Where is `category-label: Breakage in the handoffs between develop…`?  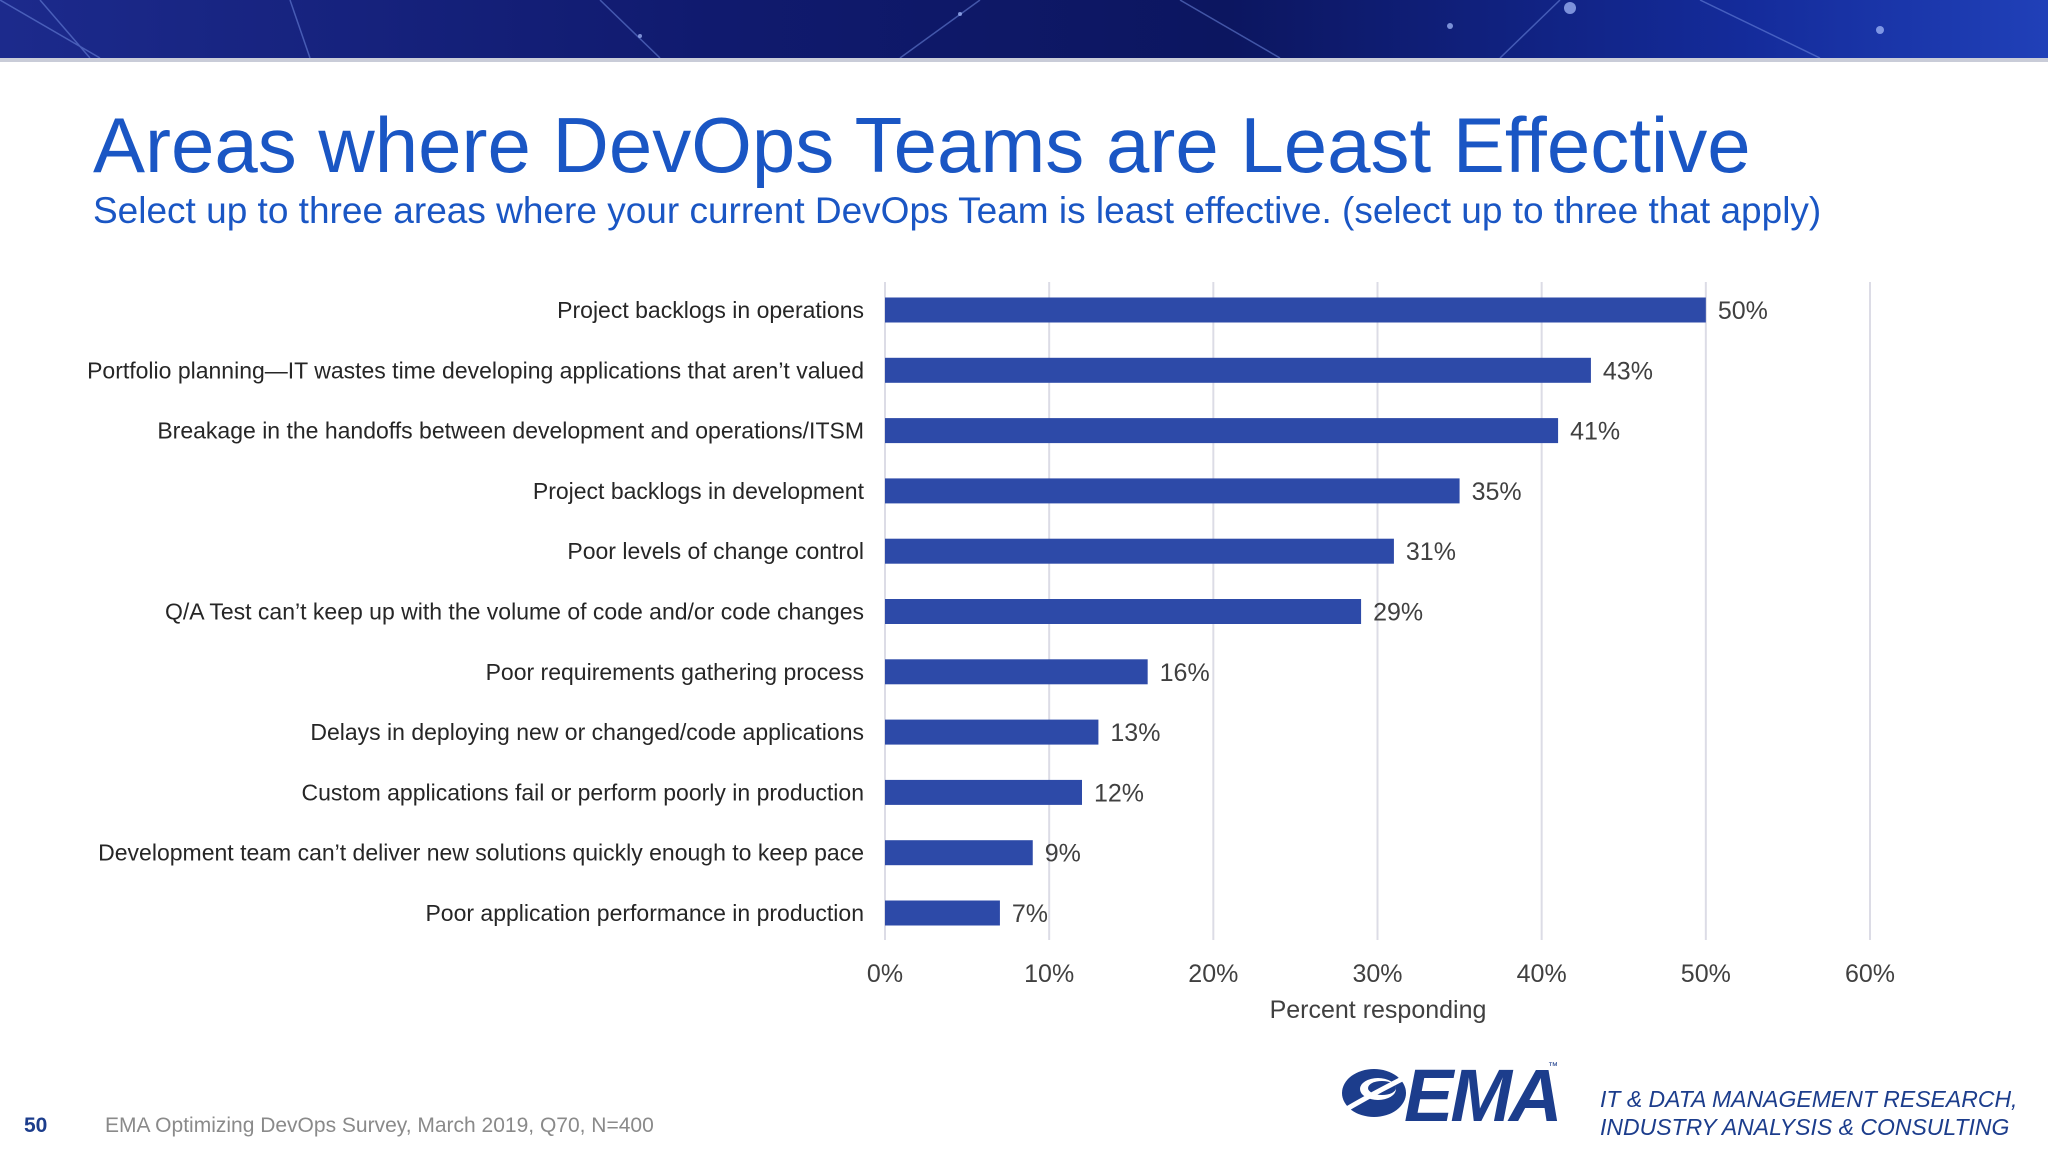 category-label: Breakage in the handoffs between develop… is located at coordinates (510, 431).